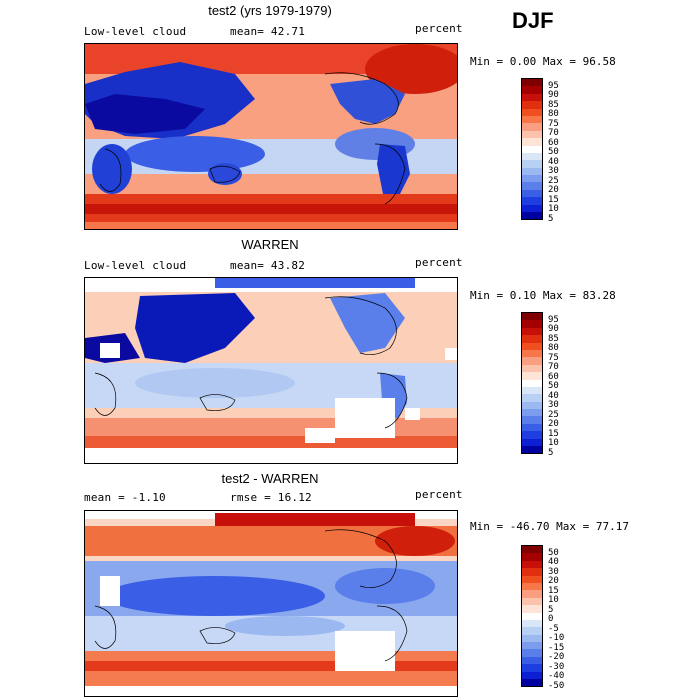 This screenshot has height=700, width=700. Describe the element at coordinates (556, 685) in the screenshot. I see `colorbar-tick-label: -50` at that location.